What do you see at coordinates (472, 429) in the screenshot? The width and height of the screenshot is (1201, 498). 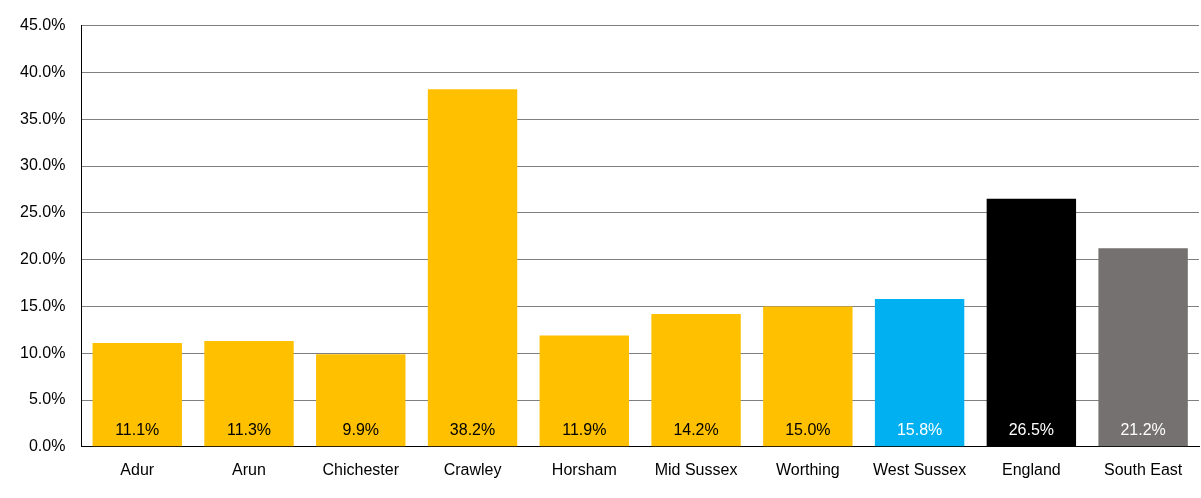 I see `data-label: 38.2%` at bounding box center [472, 429].